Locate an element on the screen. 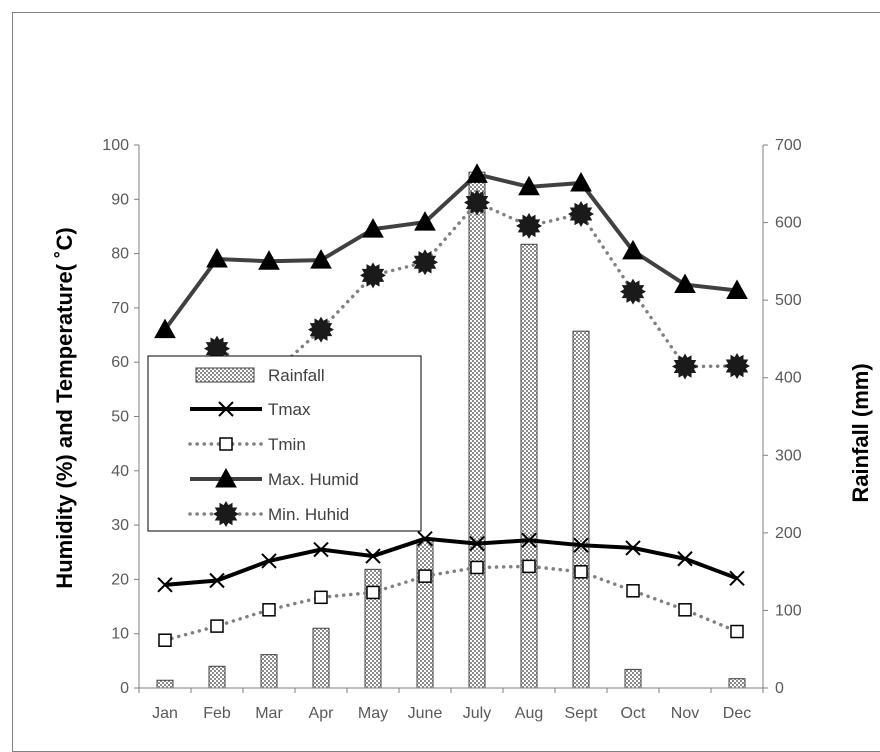  legend-label: Min. Huhid is located at coordinates (308, 514).